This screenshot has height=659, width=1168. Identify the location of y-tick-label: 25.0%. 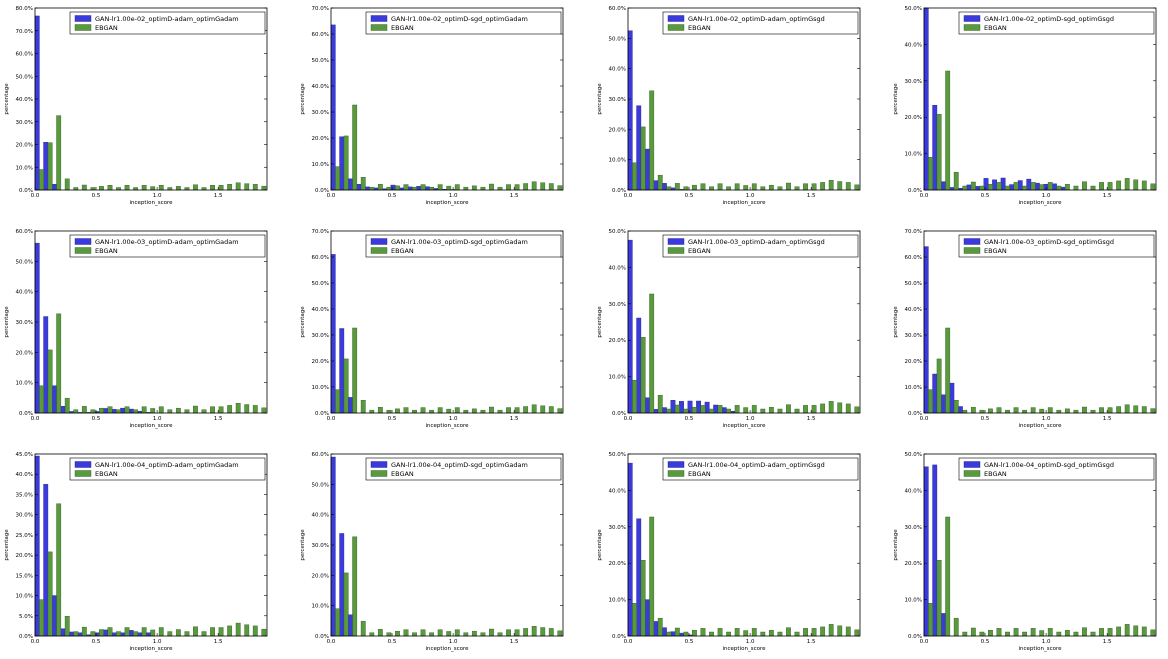
(24, 536).